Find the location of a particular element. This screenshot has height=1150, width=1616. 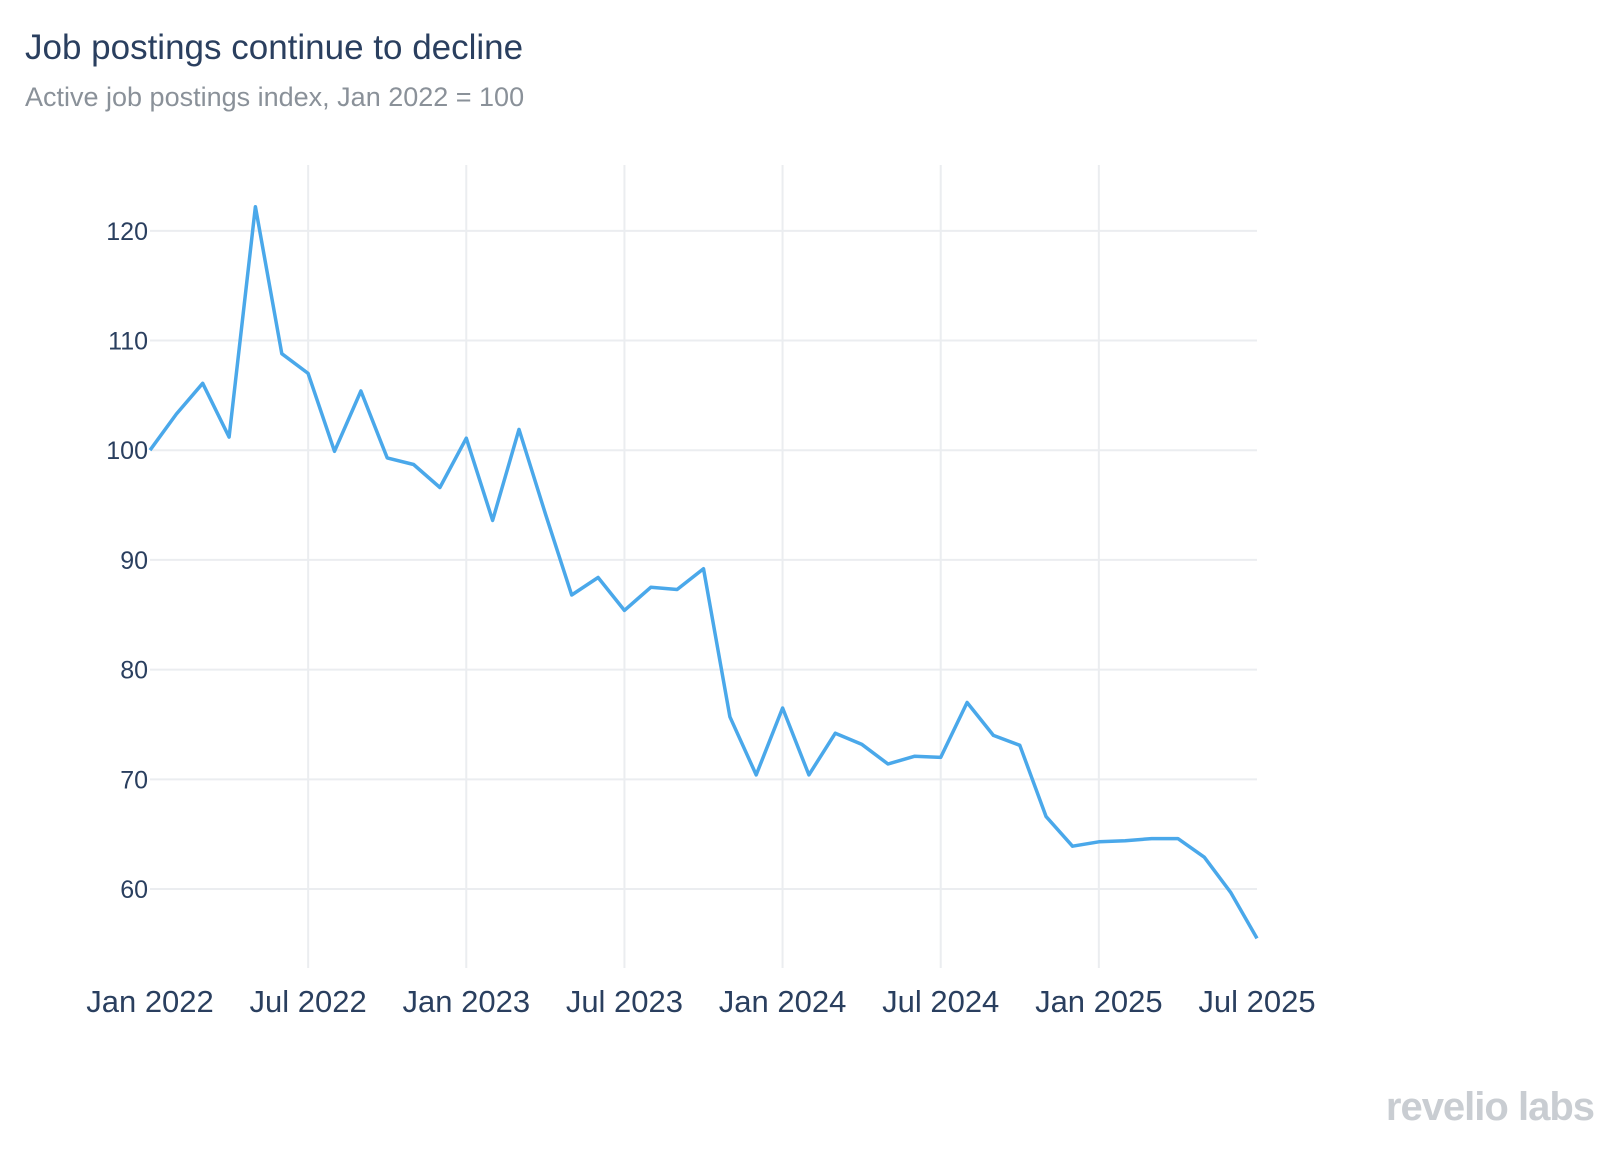

y-axis-ticks: 60 70 80 90 100 110 120 is located at coordinates (127, 561).